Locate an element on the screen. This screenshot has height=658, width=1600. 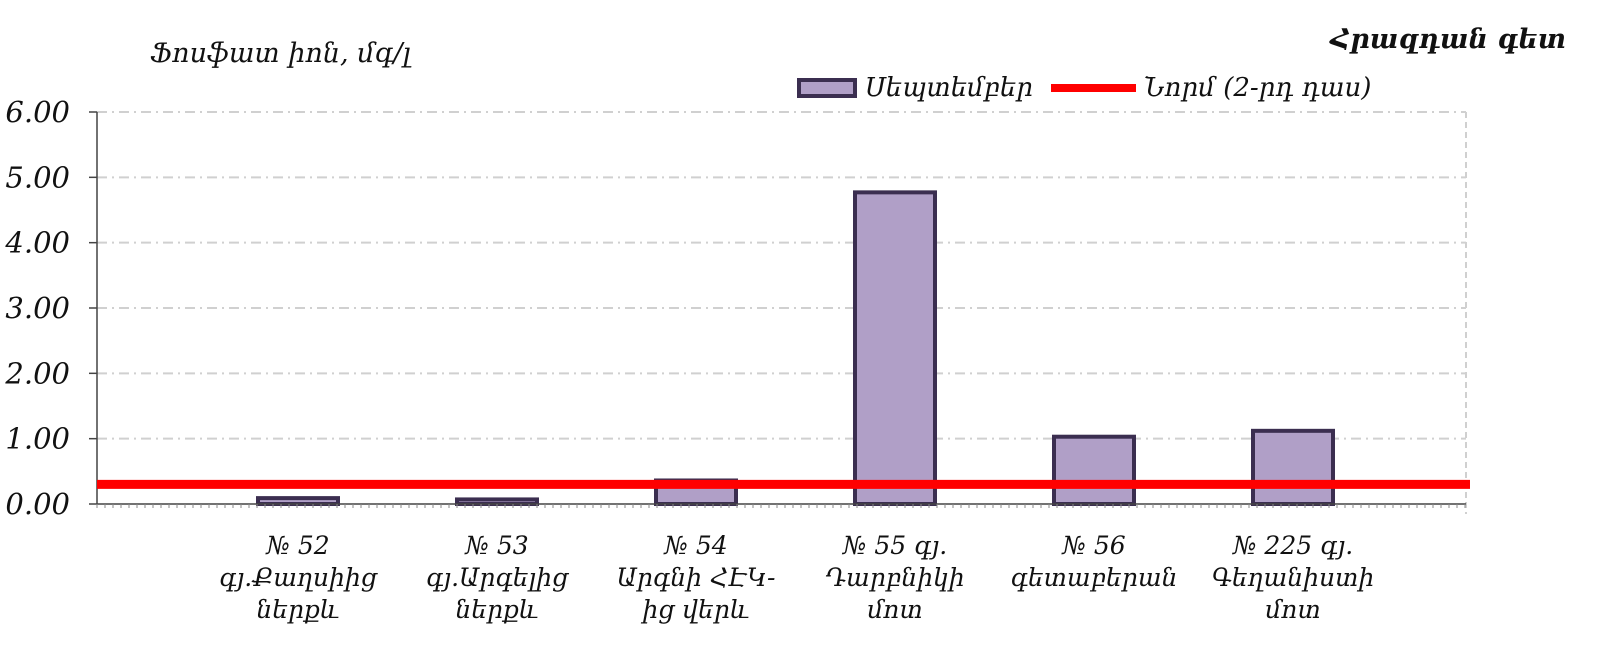
y-tick-label: 6.00 is located at coordinates (37, 112).